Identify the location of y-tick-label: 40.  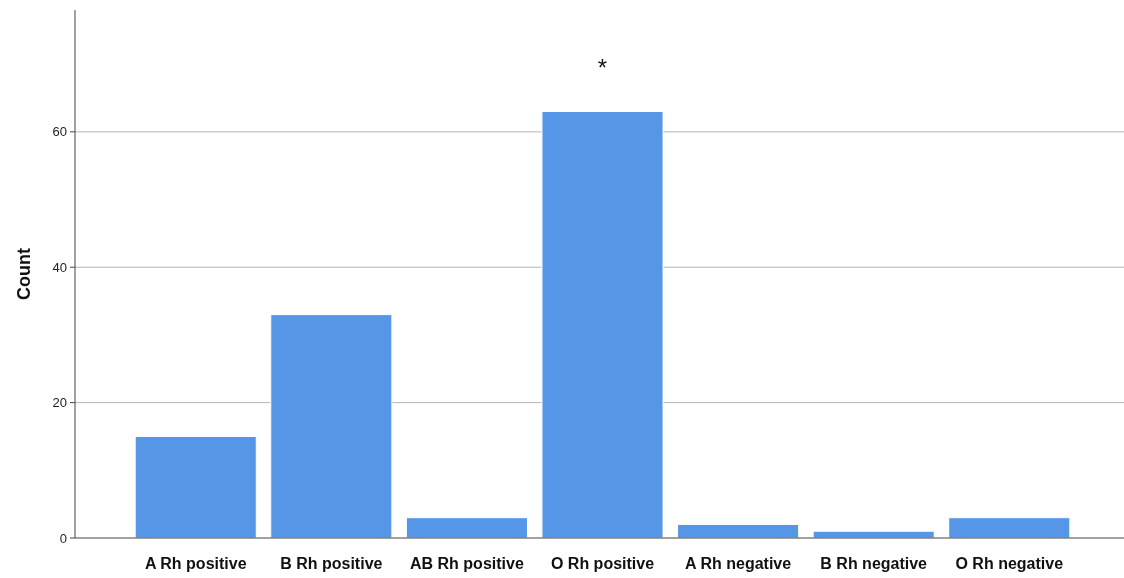
(59, 267).